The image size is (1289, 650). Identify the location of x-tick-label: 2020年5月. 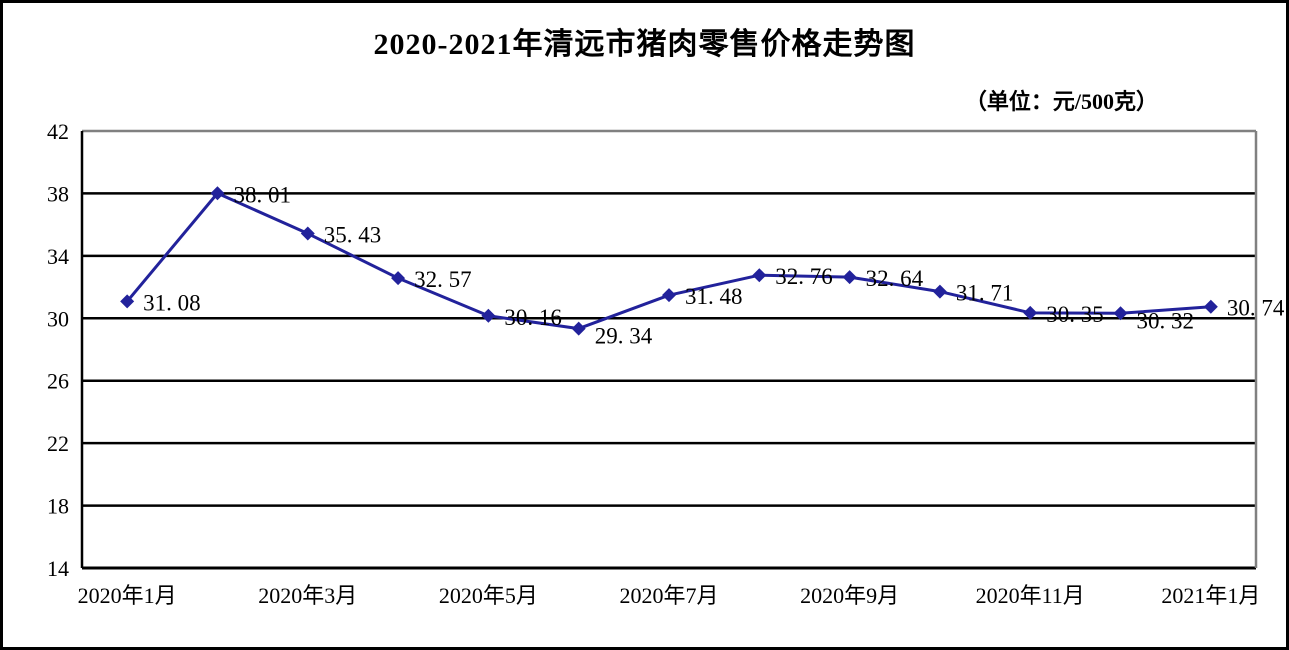
(488, 595).